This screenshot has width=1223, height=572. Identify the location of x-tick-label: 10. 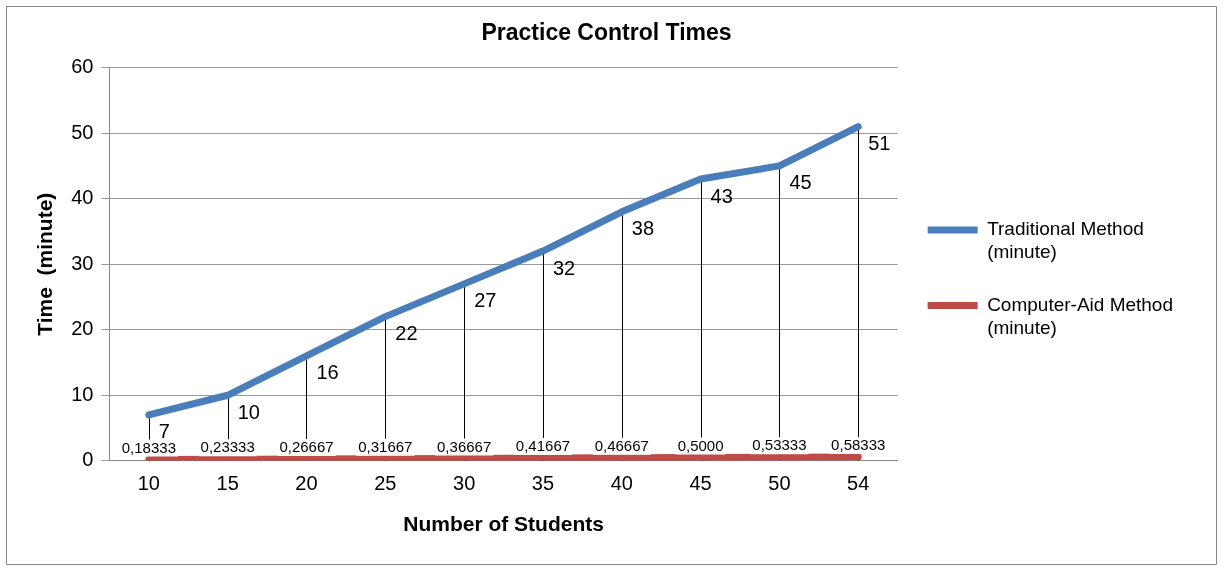
(148, 483).